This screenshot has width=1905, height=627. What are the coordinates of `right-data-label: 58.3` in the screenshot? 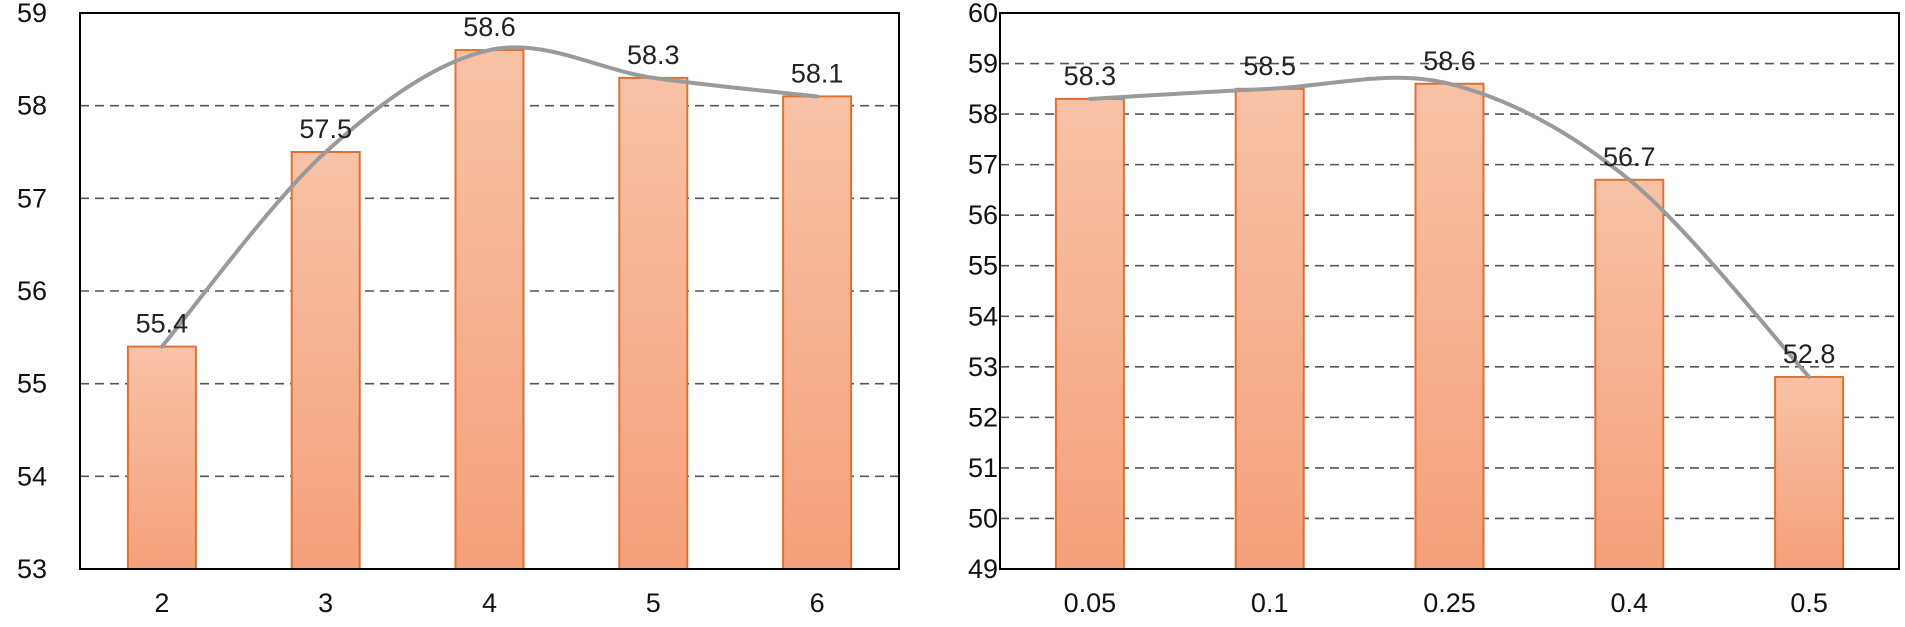 It's located at (1090, 76).